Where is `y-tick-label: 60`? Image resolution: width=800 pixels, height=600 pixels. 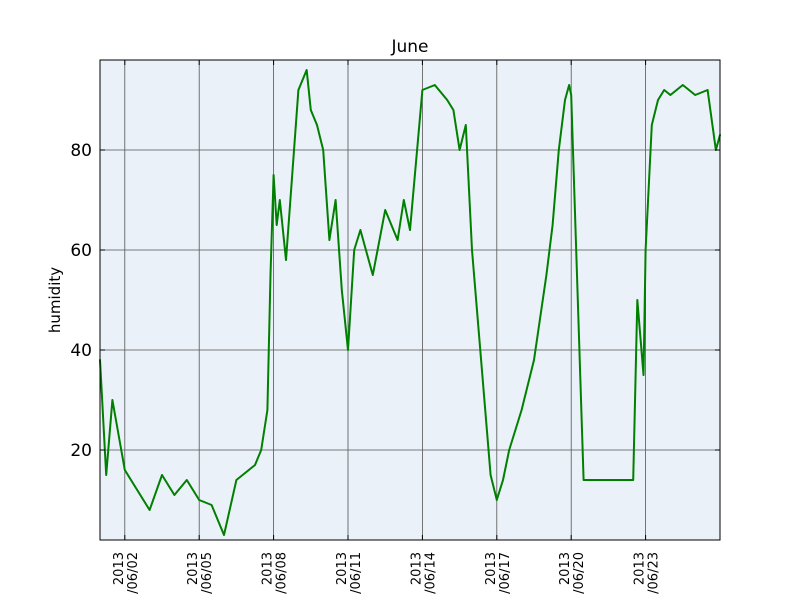
y-tick-label: 60 is located at coordinates (81, 251).